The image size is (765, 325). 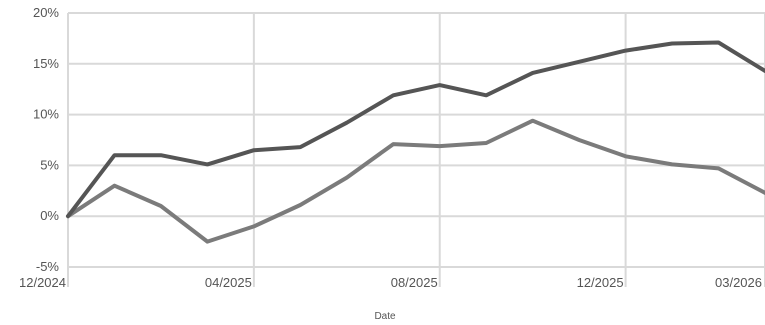 I want to click on x-tick-label: 03/2026, so click(x=738, y=282).